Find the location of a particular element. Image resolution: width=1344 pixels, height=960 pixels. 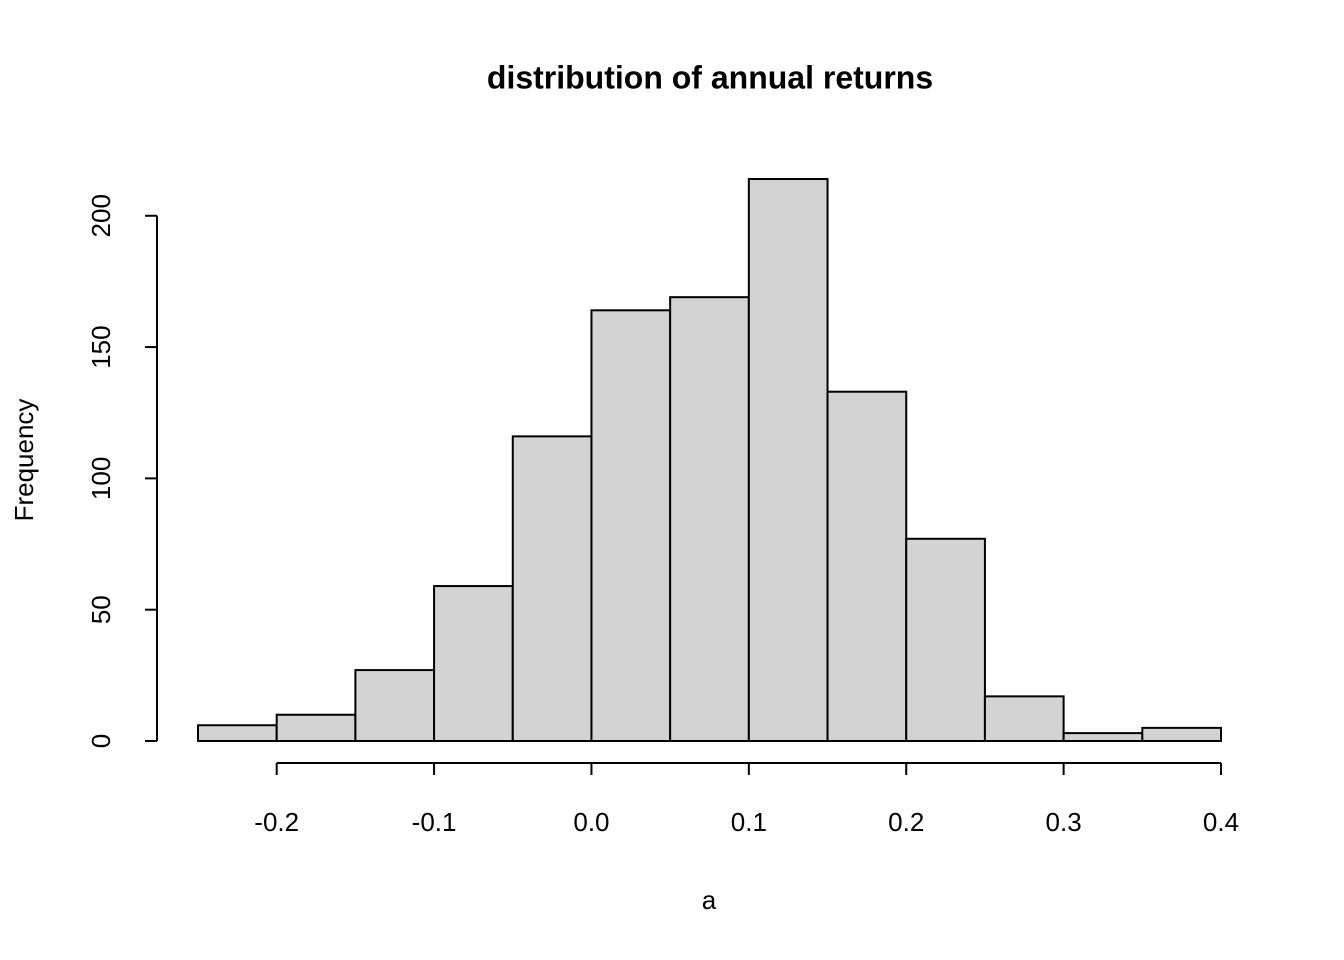

x-tick-label: 0.0 is located at coordinates (591, 822).